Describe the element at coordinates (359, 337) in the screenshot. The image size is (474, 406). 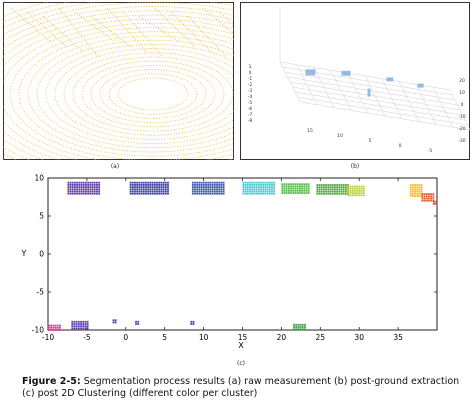
I see `x-tick-label: 30` at that location.